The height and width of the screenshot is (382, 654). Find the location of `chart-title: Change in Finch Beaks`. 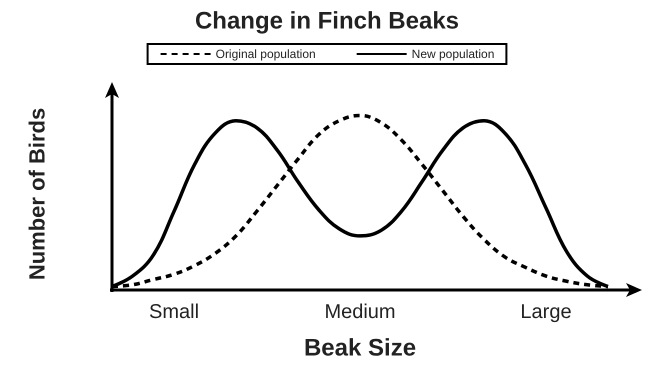

chart-title: Change in Finch Beaks is located at coordinates (327, 21).